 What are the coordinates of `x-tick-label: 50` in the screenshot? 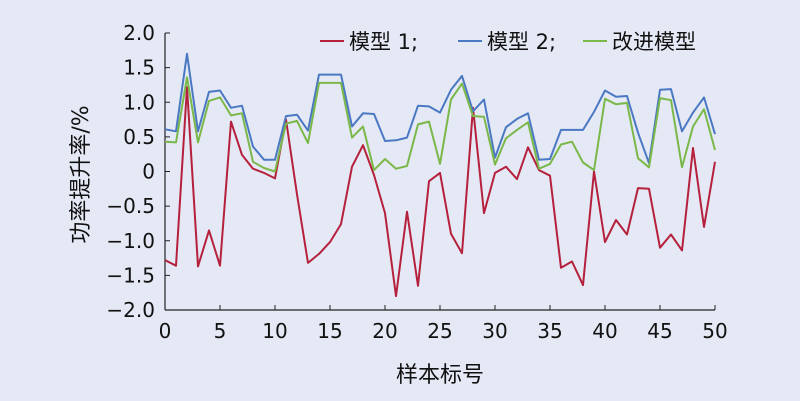 It's located at (714, 331).